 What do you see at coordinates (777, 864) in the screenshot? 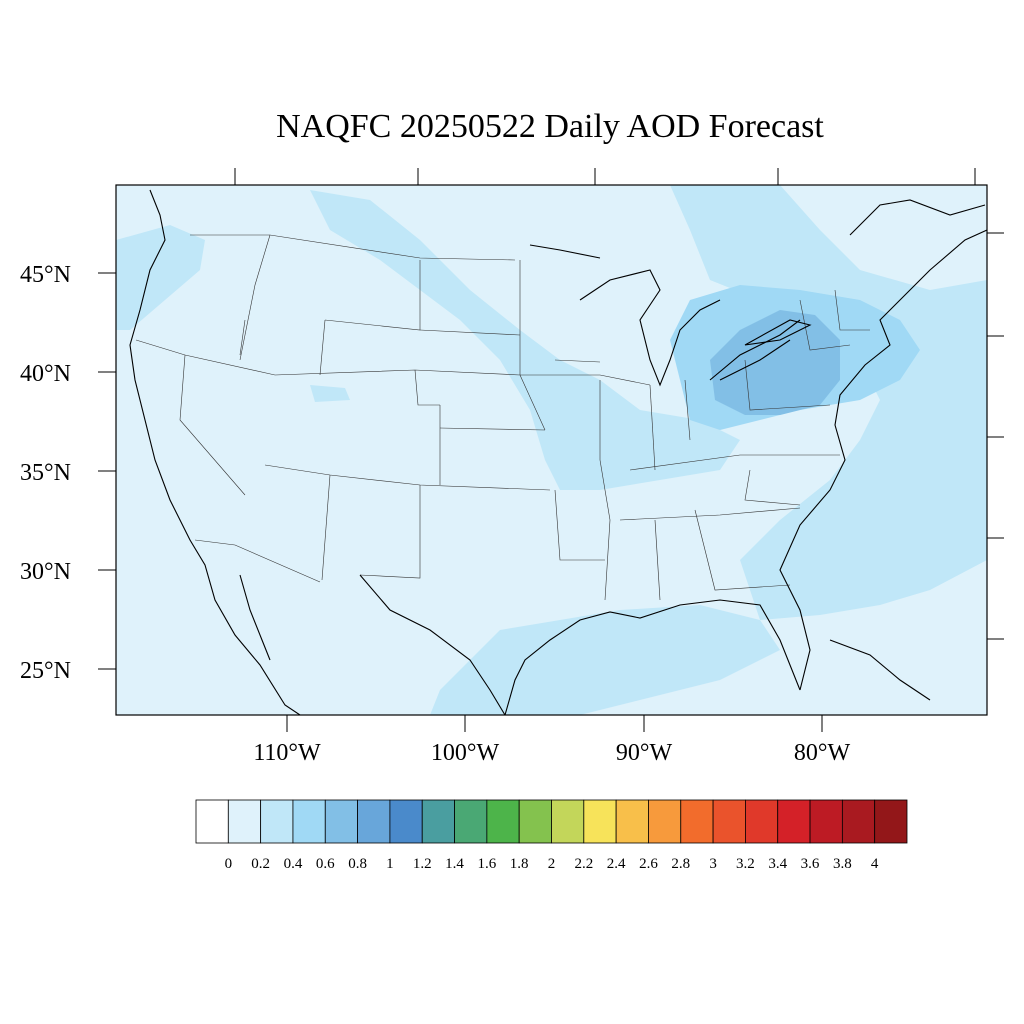
I see `colorbar-label: 3.4` at bounding box center [777, 864].